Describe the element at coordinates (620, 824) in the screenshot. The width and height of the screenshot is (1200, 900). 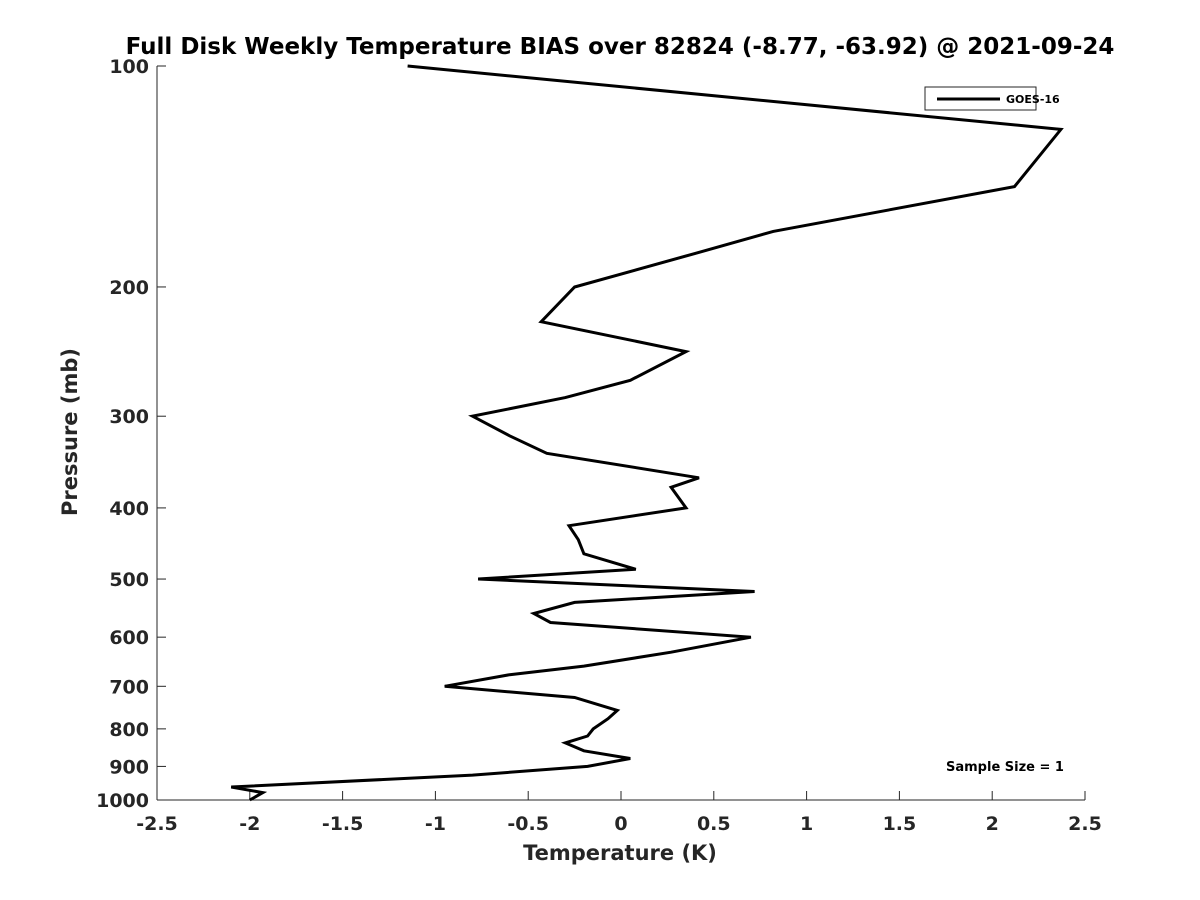
I see `x-tick-label: 0` at that location.